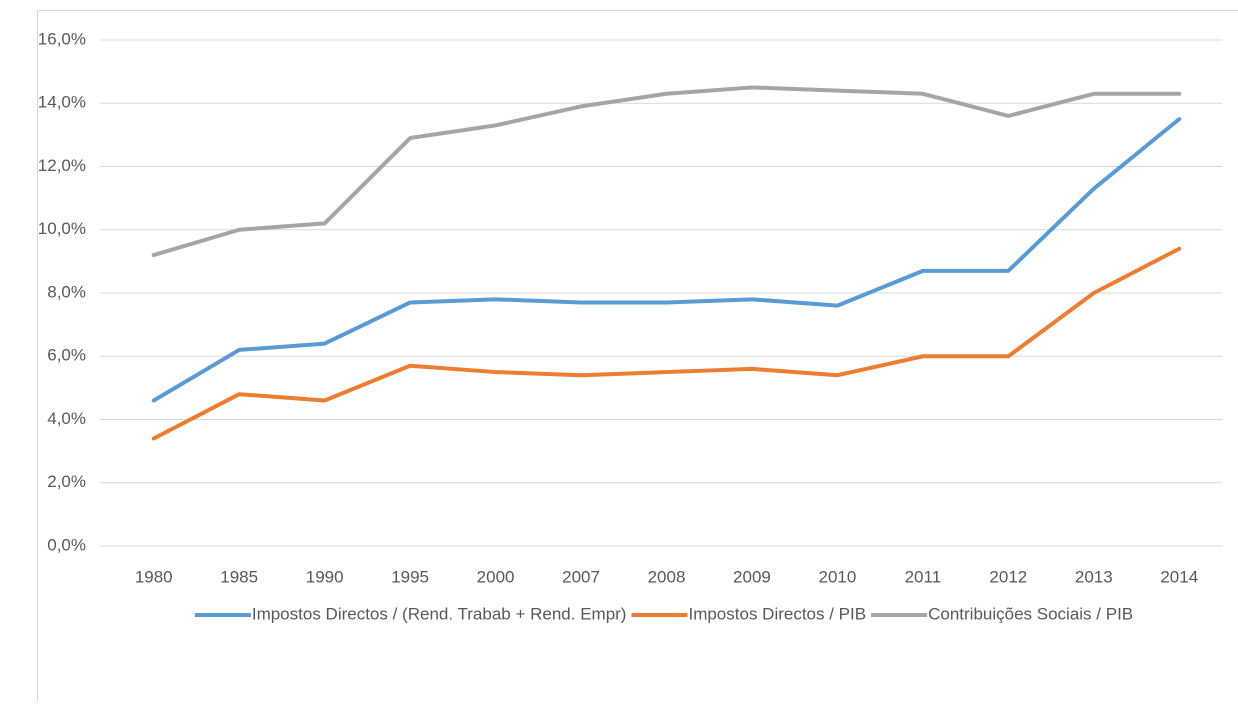 Image resolution: width=1238 pixels, height=707 pixels. Describe the element at coordinates (838, 576) in the screenshot. I see `x-tick-label: 2010` at that location.